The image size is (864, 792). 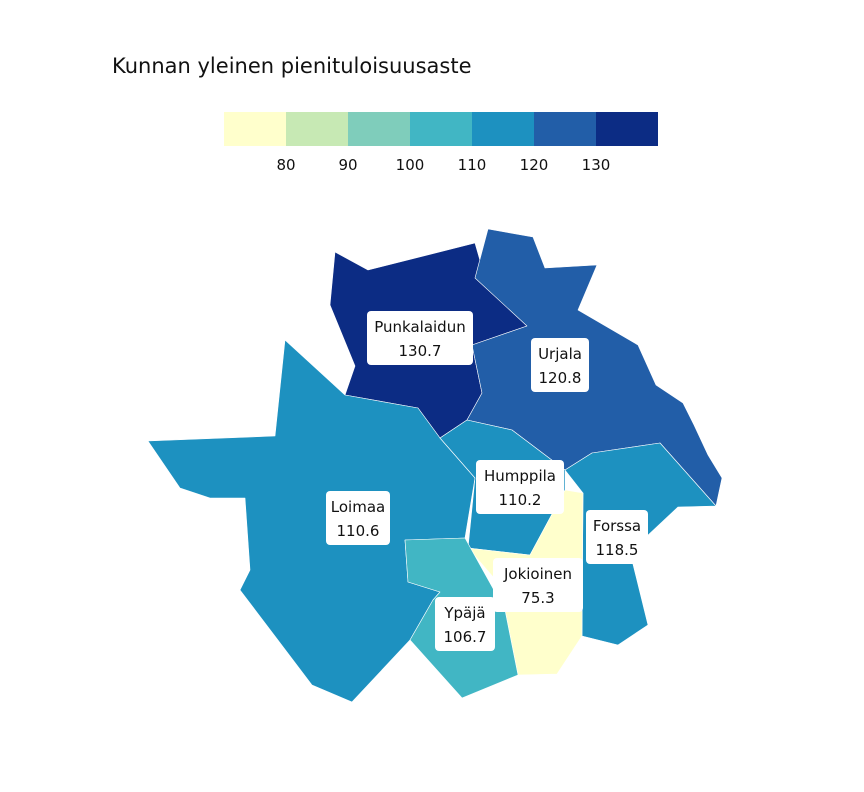 I want to click on region-name: Ypäjä, so click(x=464, y=613).